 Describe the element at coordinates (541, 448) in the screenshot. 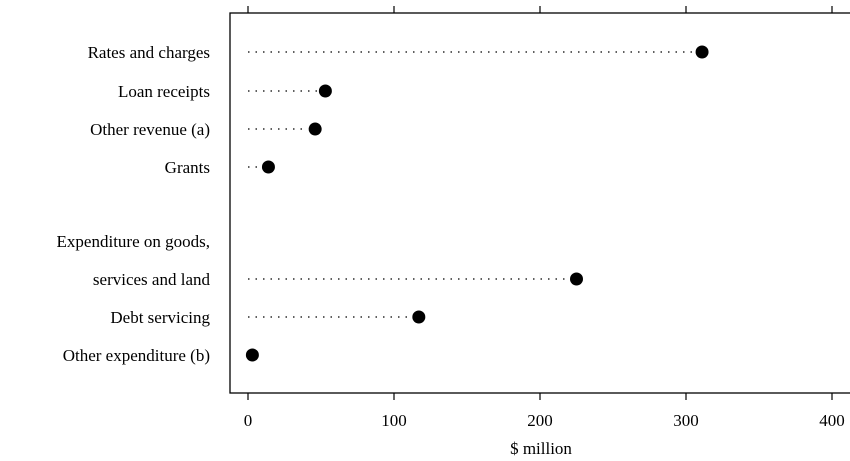

I see `x-axis-title: $ million` at that location.